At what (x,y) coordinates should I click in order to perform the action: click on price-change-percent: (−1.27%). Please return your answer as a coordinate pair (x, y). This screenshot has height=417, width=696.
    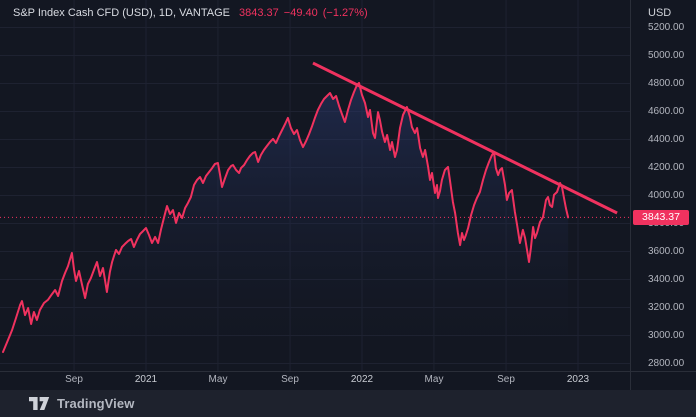
    Looking at the image, I should click on (345, 13).